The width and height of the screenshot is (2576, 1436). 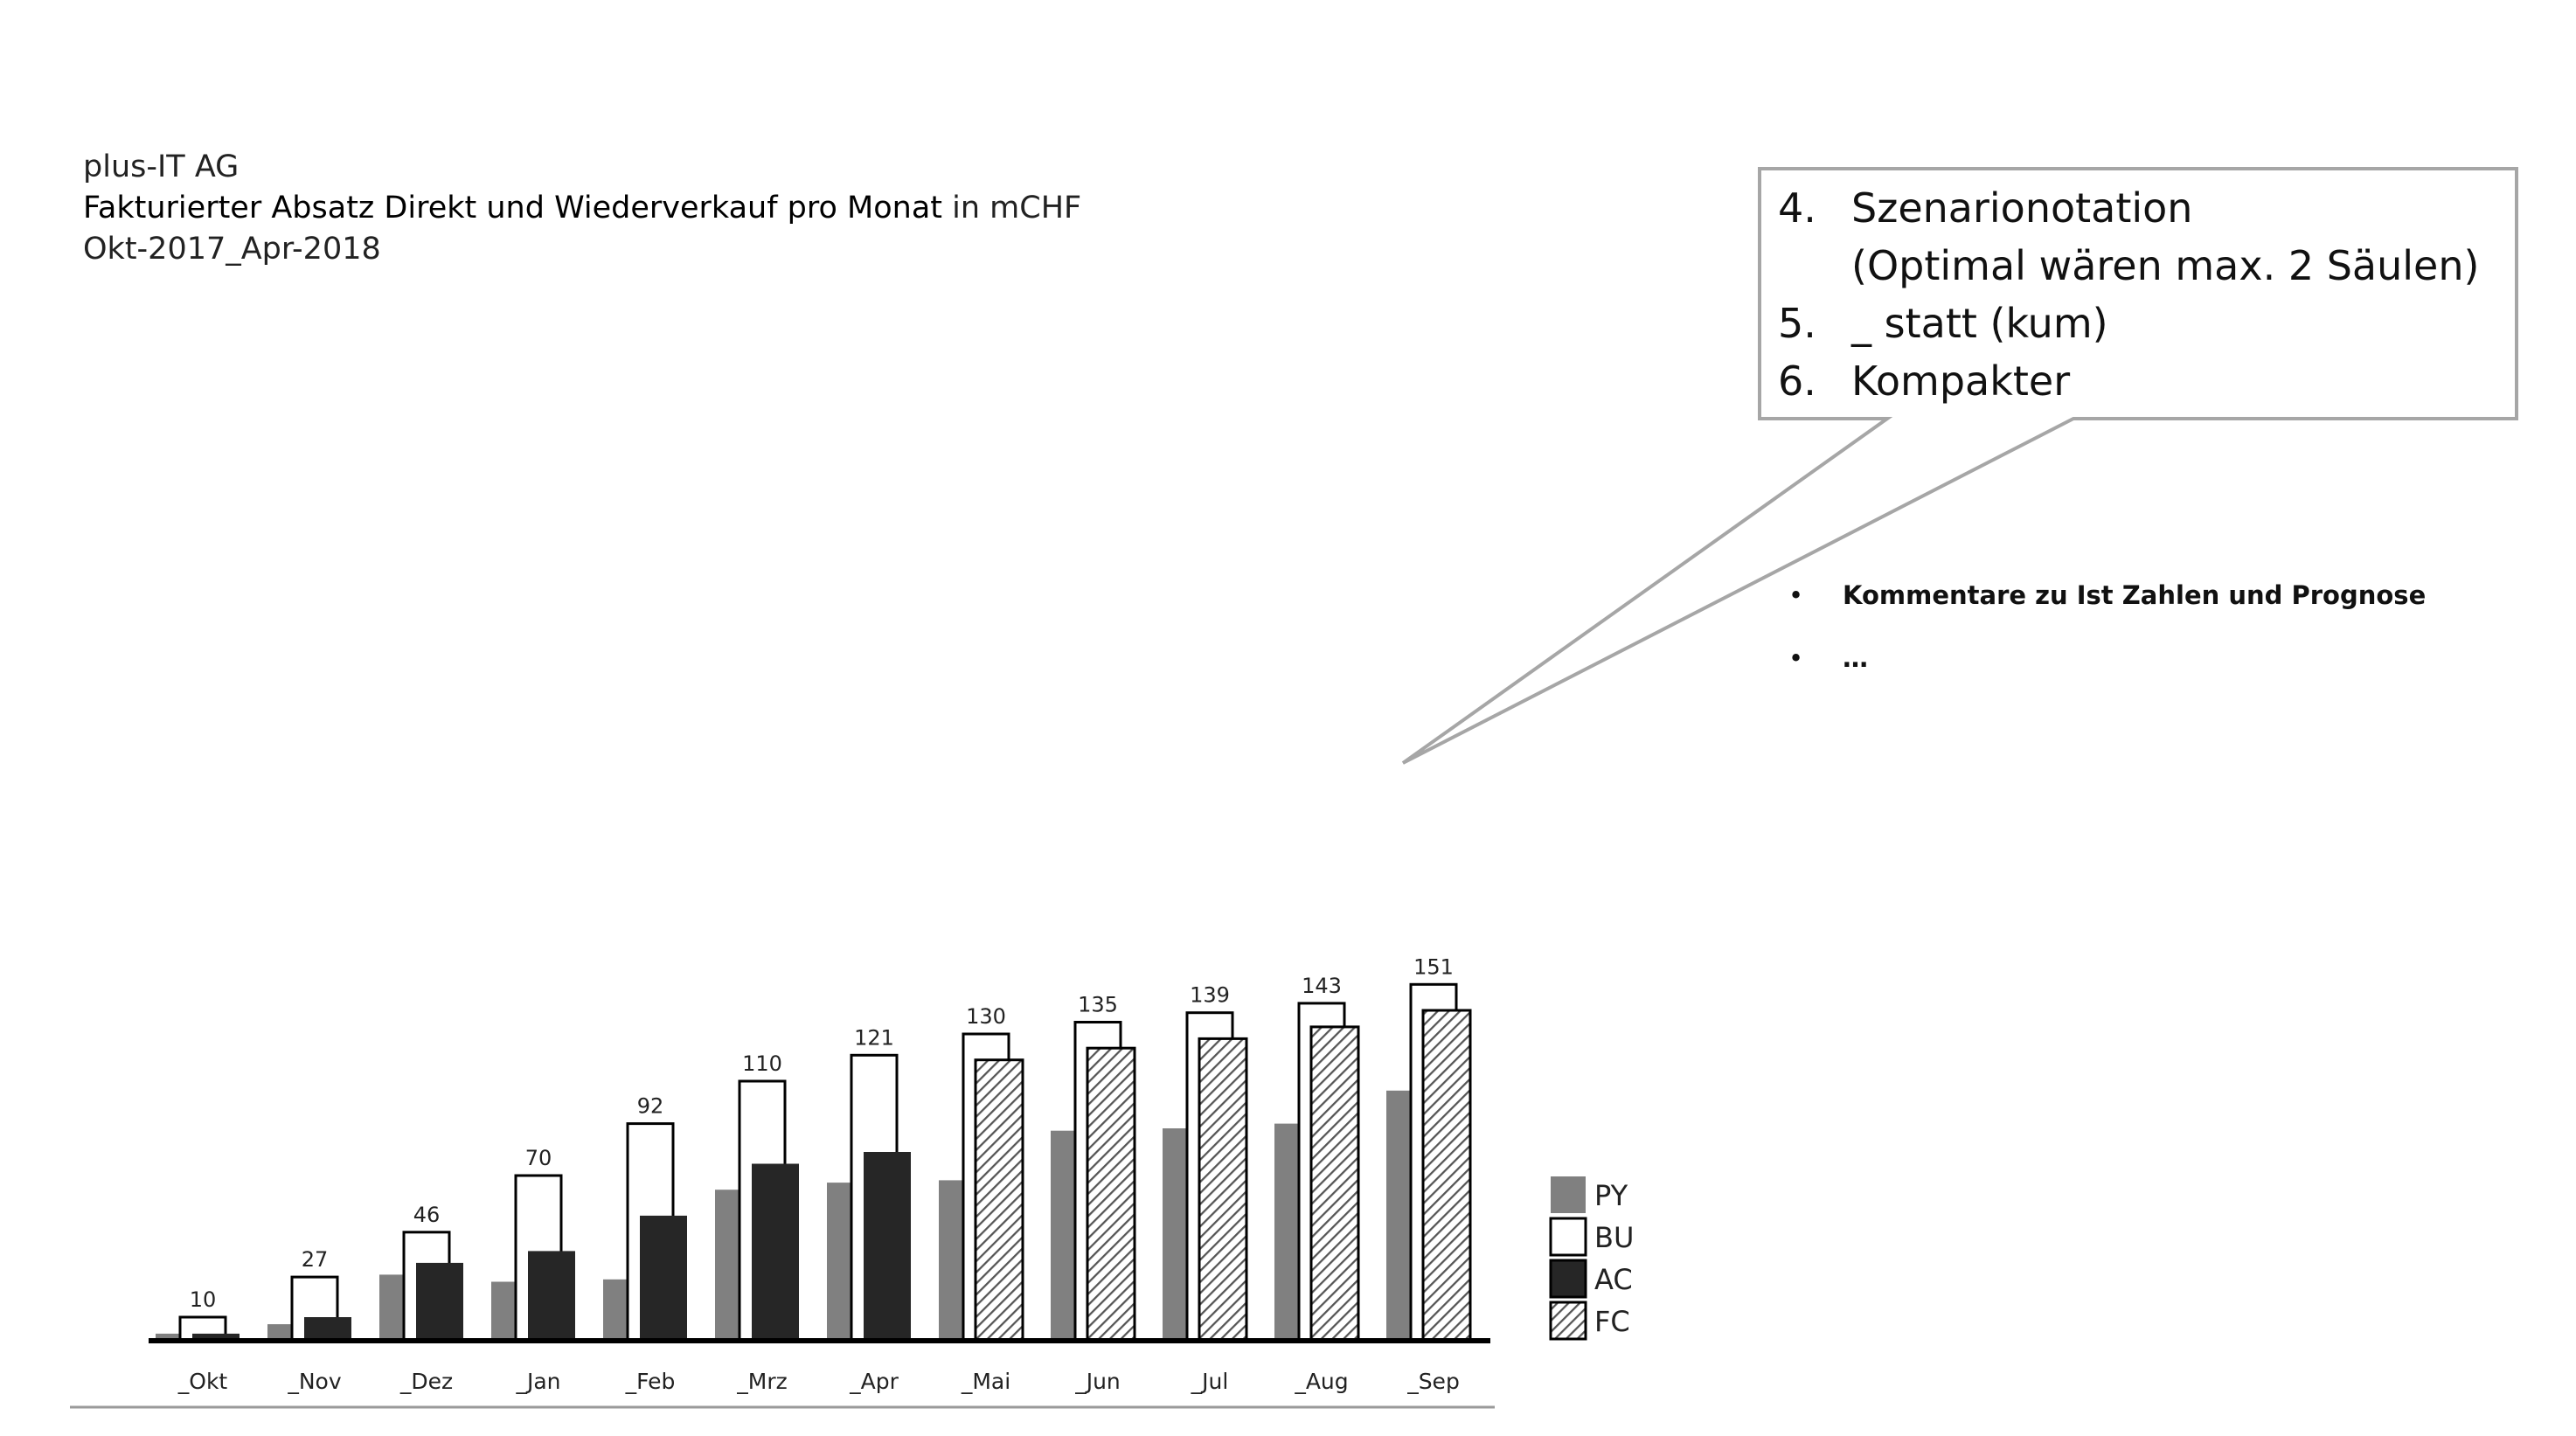 I want to click on legend-swatch-AC, so click(x=1568, y=1279).